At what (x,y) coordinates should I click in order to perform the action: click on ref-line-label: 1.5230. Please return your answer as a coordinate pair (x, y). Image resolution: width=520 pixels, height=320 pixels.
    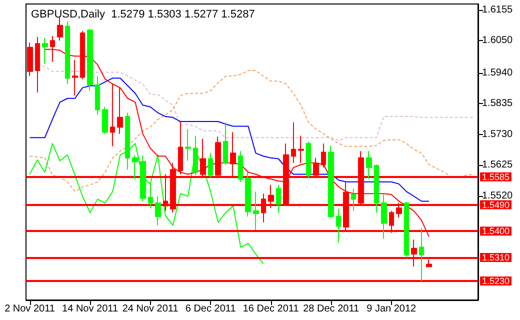
    Looking at the image, I should click on (496, 281).